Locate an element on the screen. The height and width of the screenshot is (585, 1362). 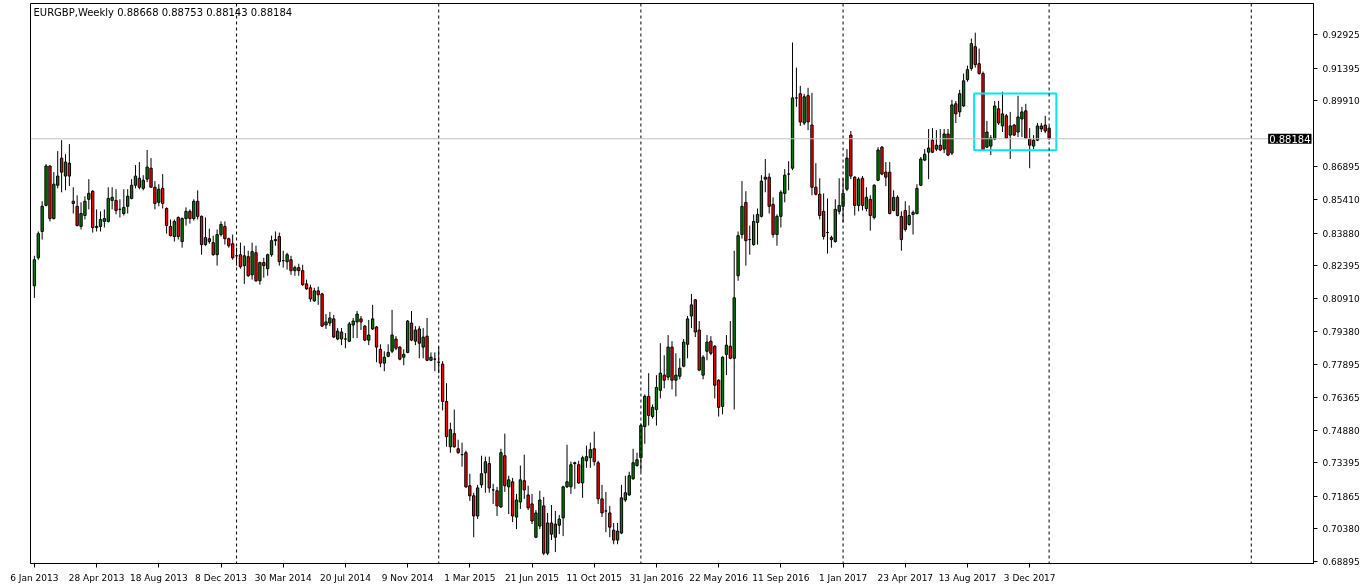
x-tick-label: 1 Mar 2015 is located at coordinates (470, 577).